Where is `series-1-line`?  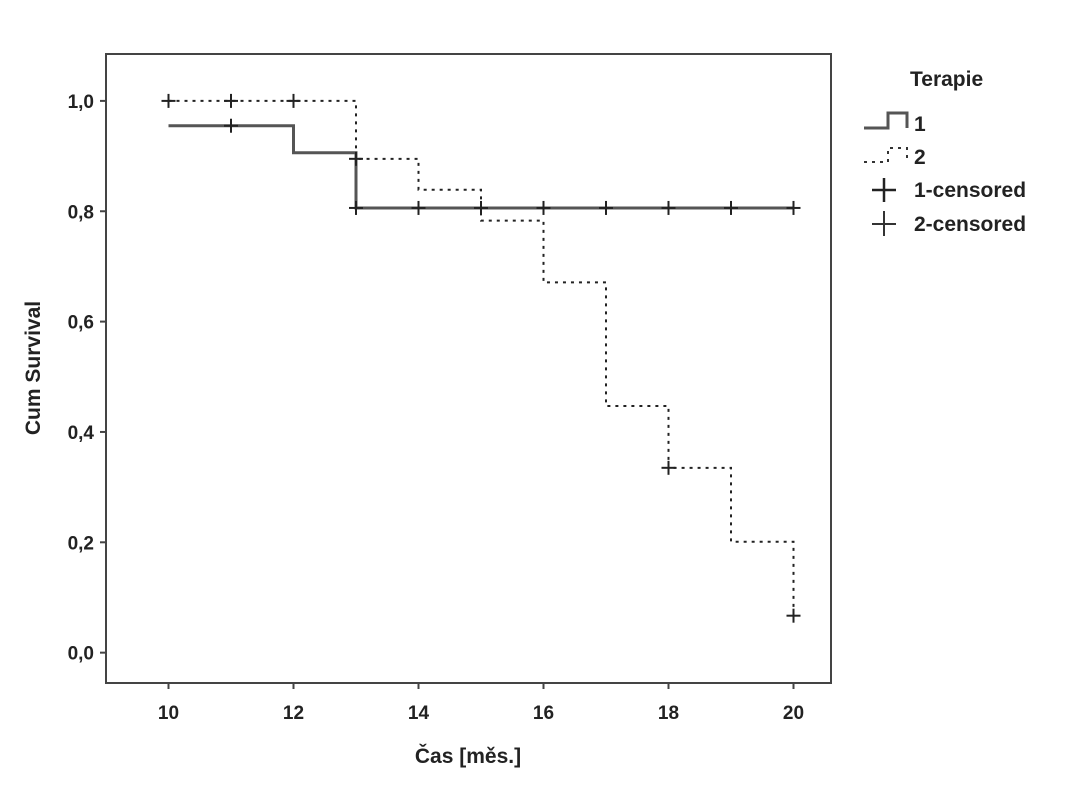
series-1-line is located at coordinates (481, 167).